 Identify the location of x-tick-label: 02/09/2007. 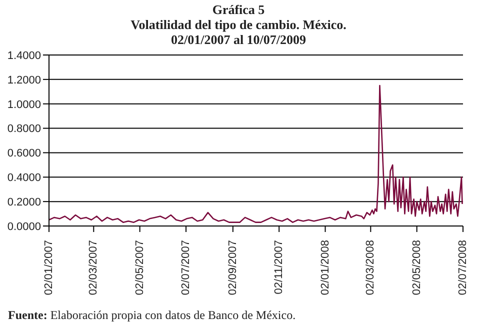
(232, 268).